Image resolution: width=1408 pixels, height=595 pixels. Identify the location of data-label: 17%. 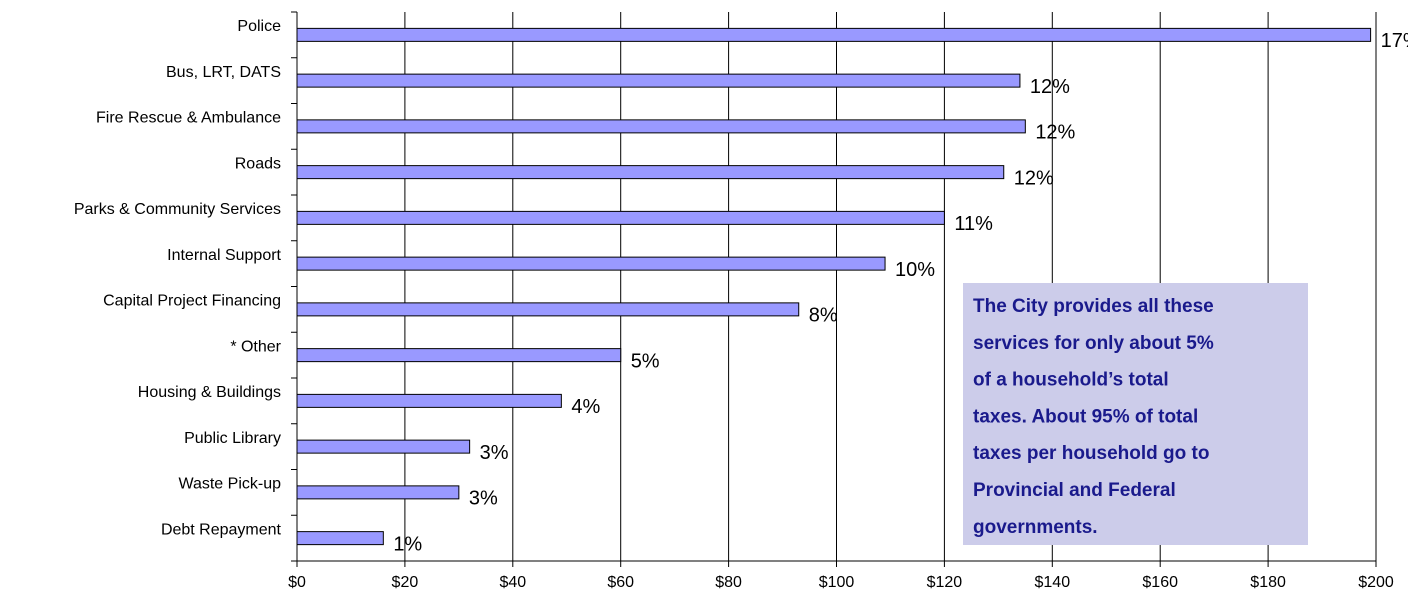
(1394, 41).